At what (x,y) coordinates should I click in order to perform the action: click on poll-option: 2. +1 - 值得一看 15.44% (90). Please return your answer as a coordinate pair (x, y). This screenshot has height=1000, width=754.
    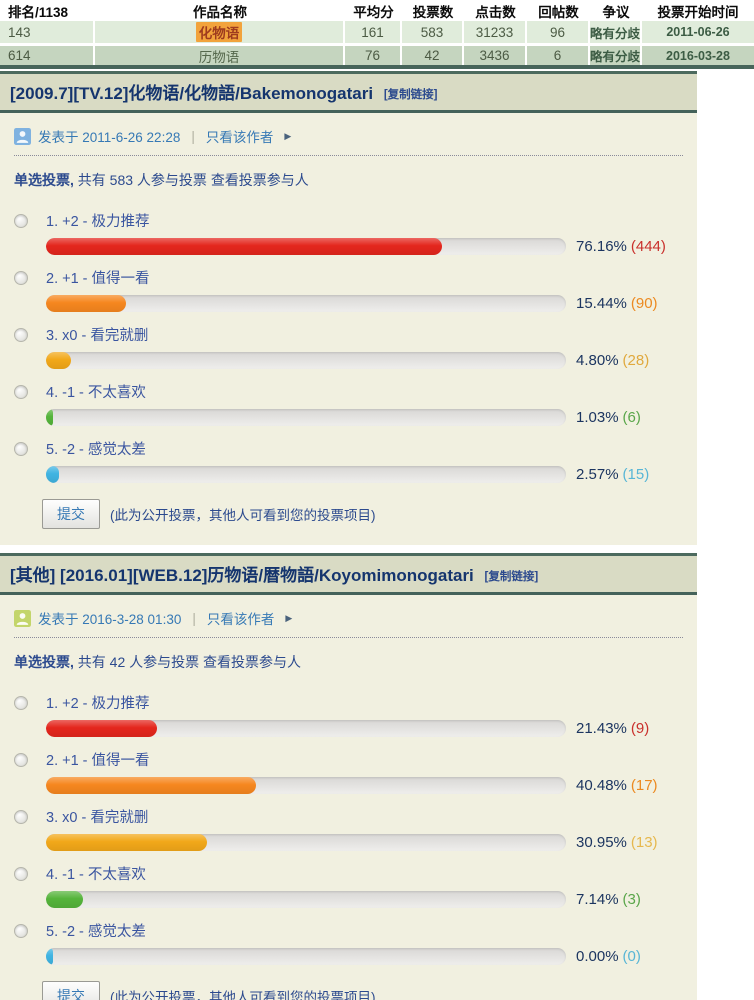
    Looking at the image, I should click on (348, 289).